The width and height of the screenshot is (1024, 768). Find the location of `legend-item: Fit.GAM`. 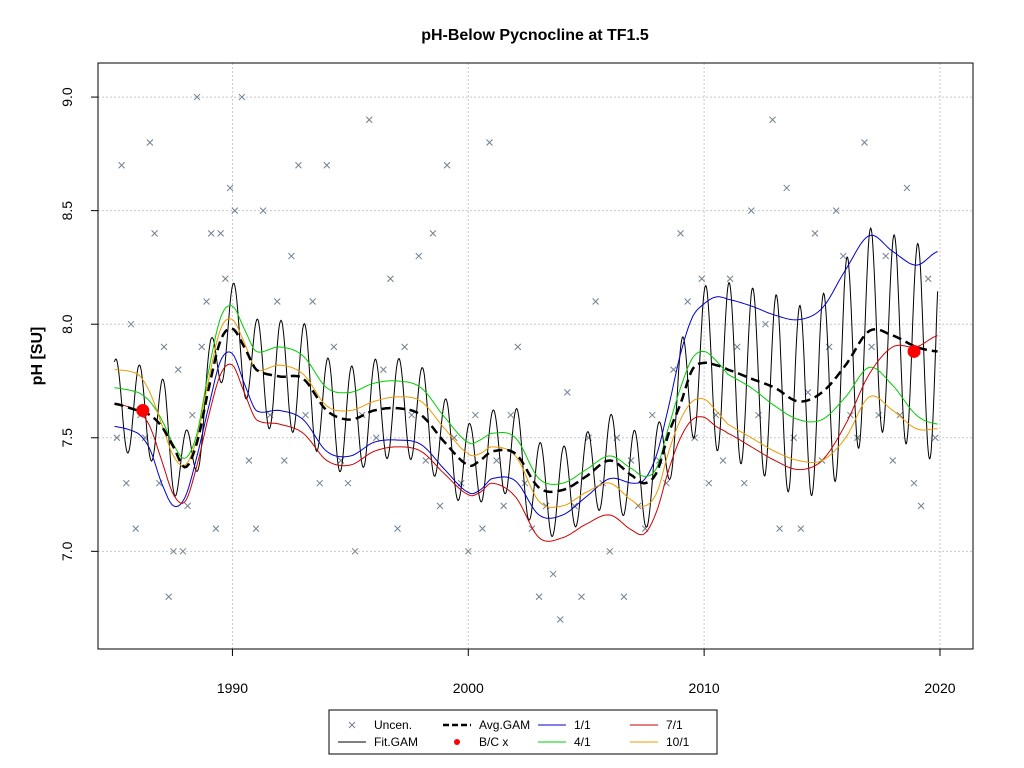

legend-item: Fit.GAM is located at coordinates (378, 742).